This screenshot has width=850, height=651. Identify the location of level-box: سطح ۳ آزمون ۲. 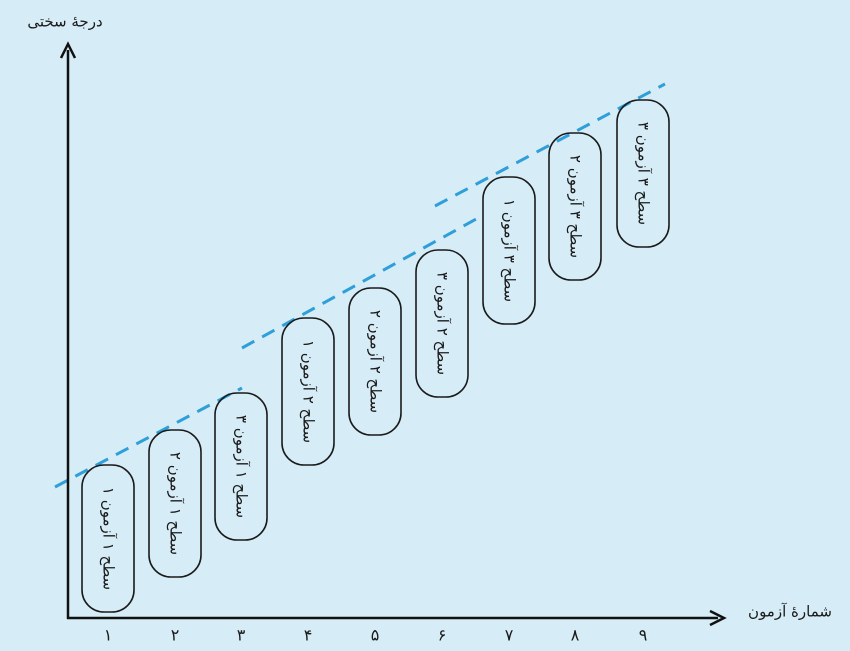
(575, 206).